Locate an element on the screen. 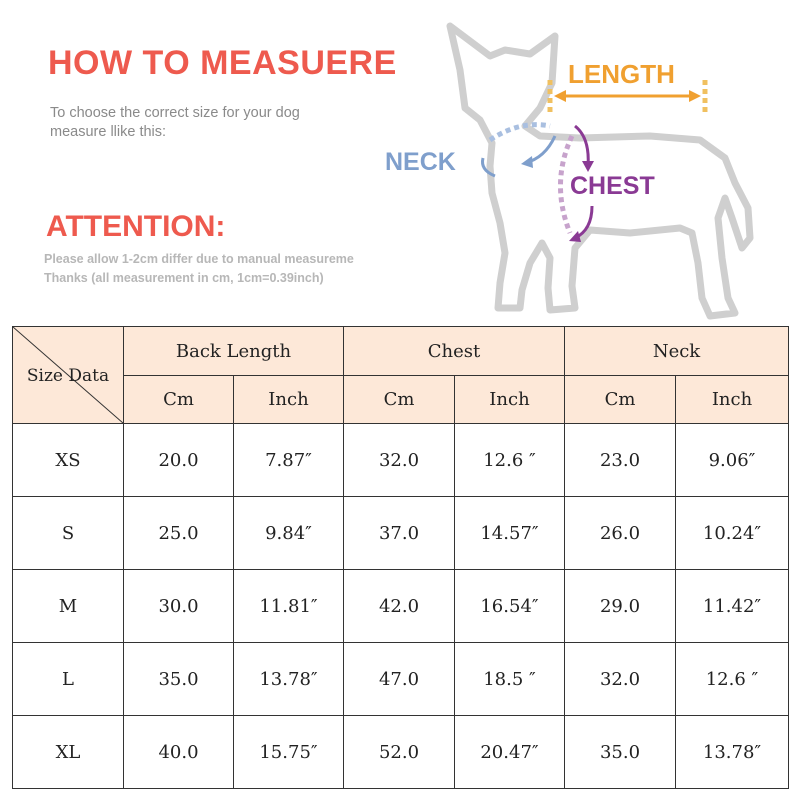  length-arrow-right-head is located at coordinates (695, 96).